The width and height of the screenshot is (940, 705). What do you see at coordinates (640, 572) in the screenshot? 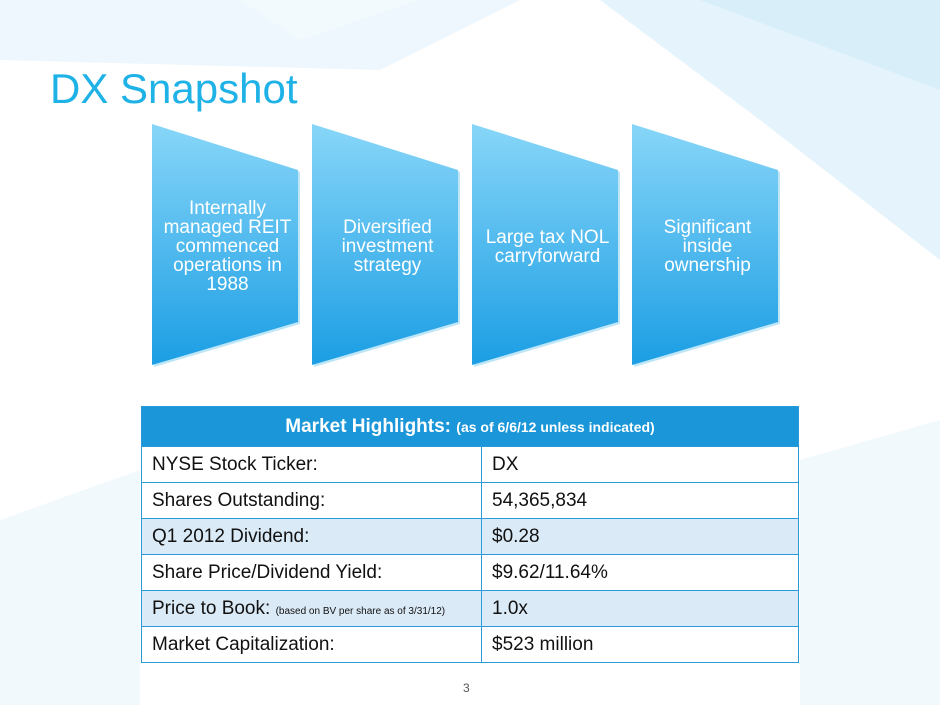
I see `row-value: $9.62/11.64%` at bounding box center [640, 572].